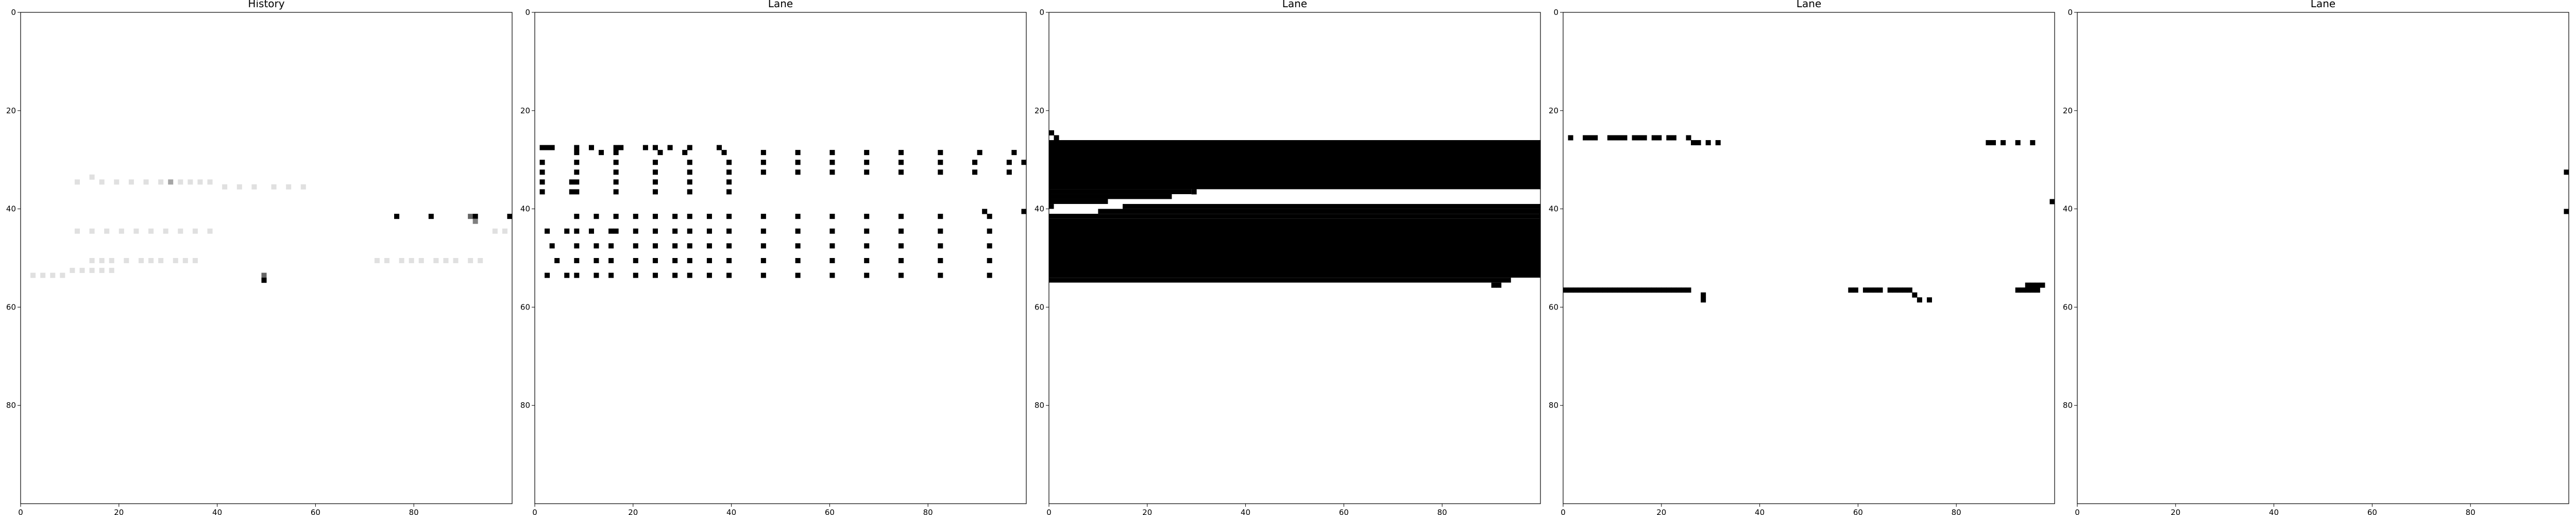  What do you see at coordinates (2068, 209) in the screenshot?
I see `y-tick-label: 40` at bounding box center [2068, 209].